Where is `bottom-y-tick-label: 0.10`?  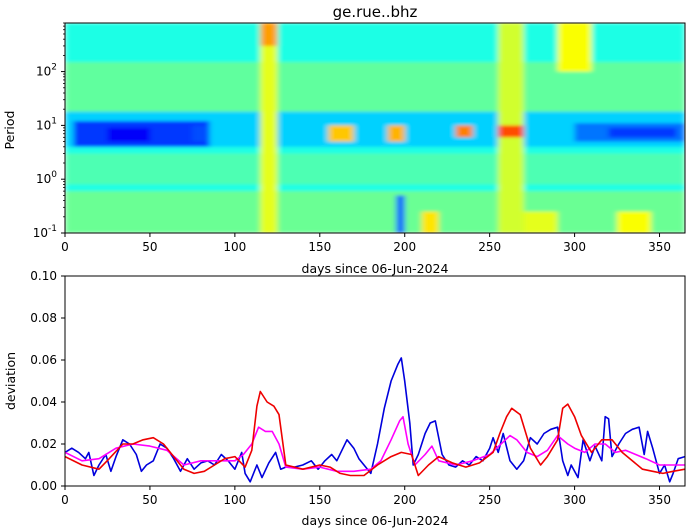 bottom-y-tick-label: 0.10 is located at coordinates (43, 276).